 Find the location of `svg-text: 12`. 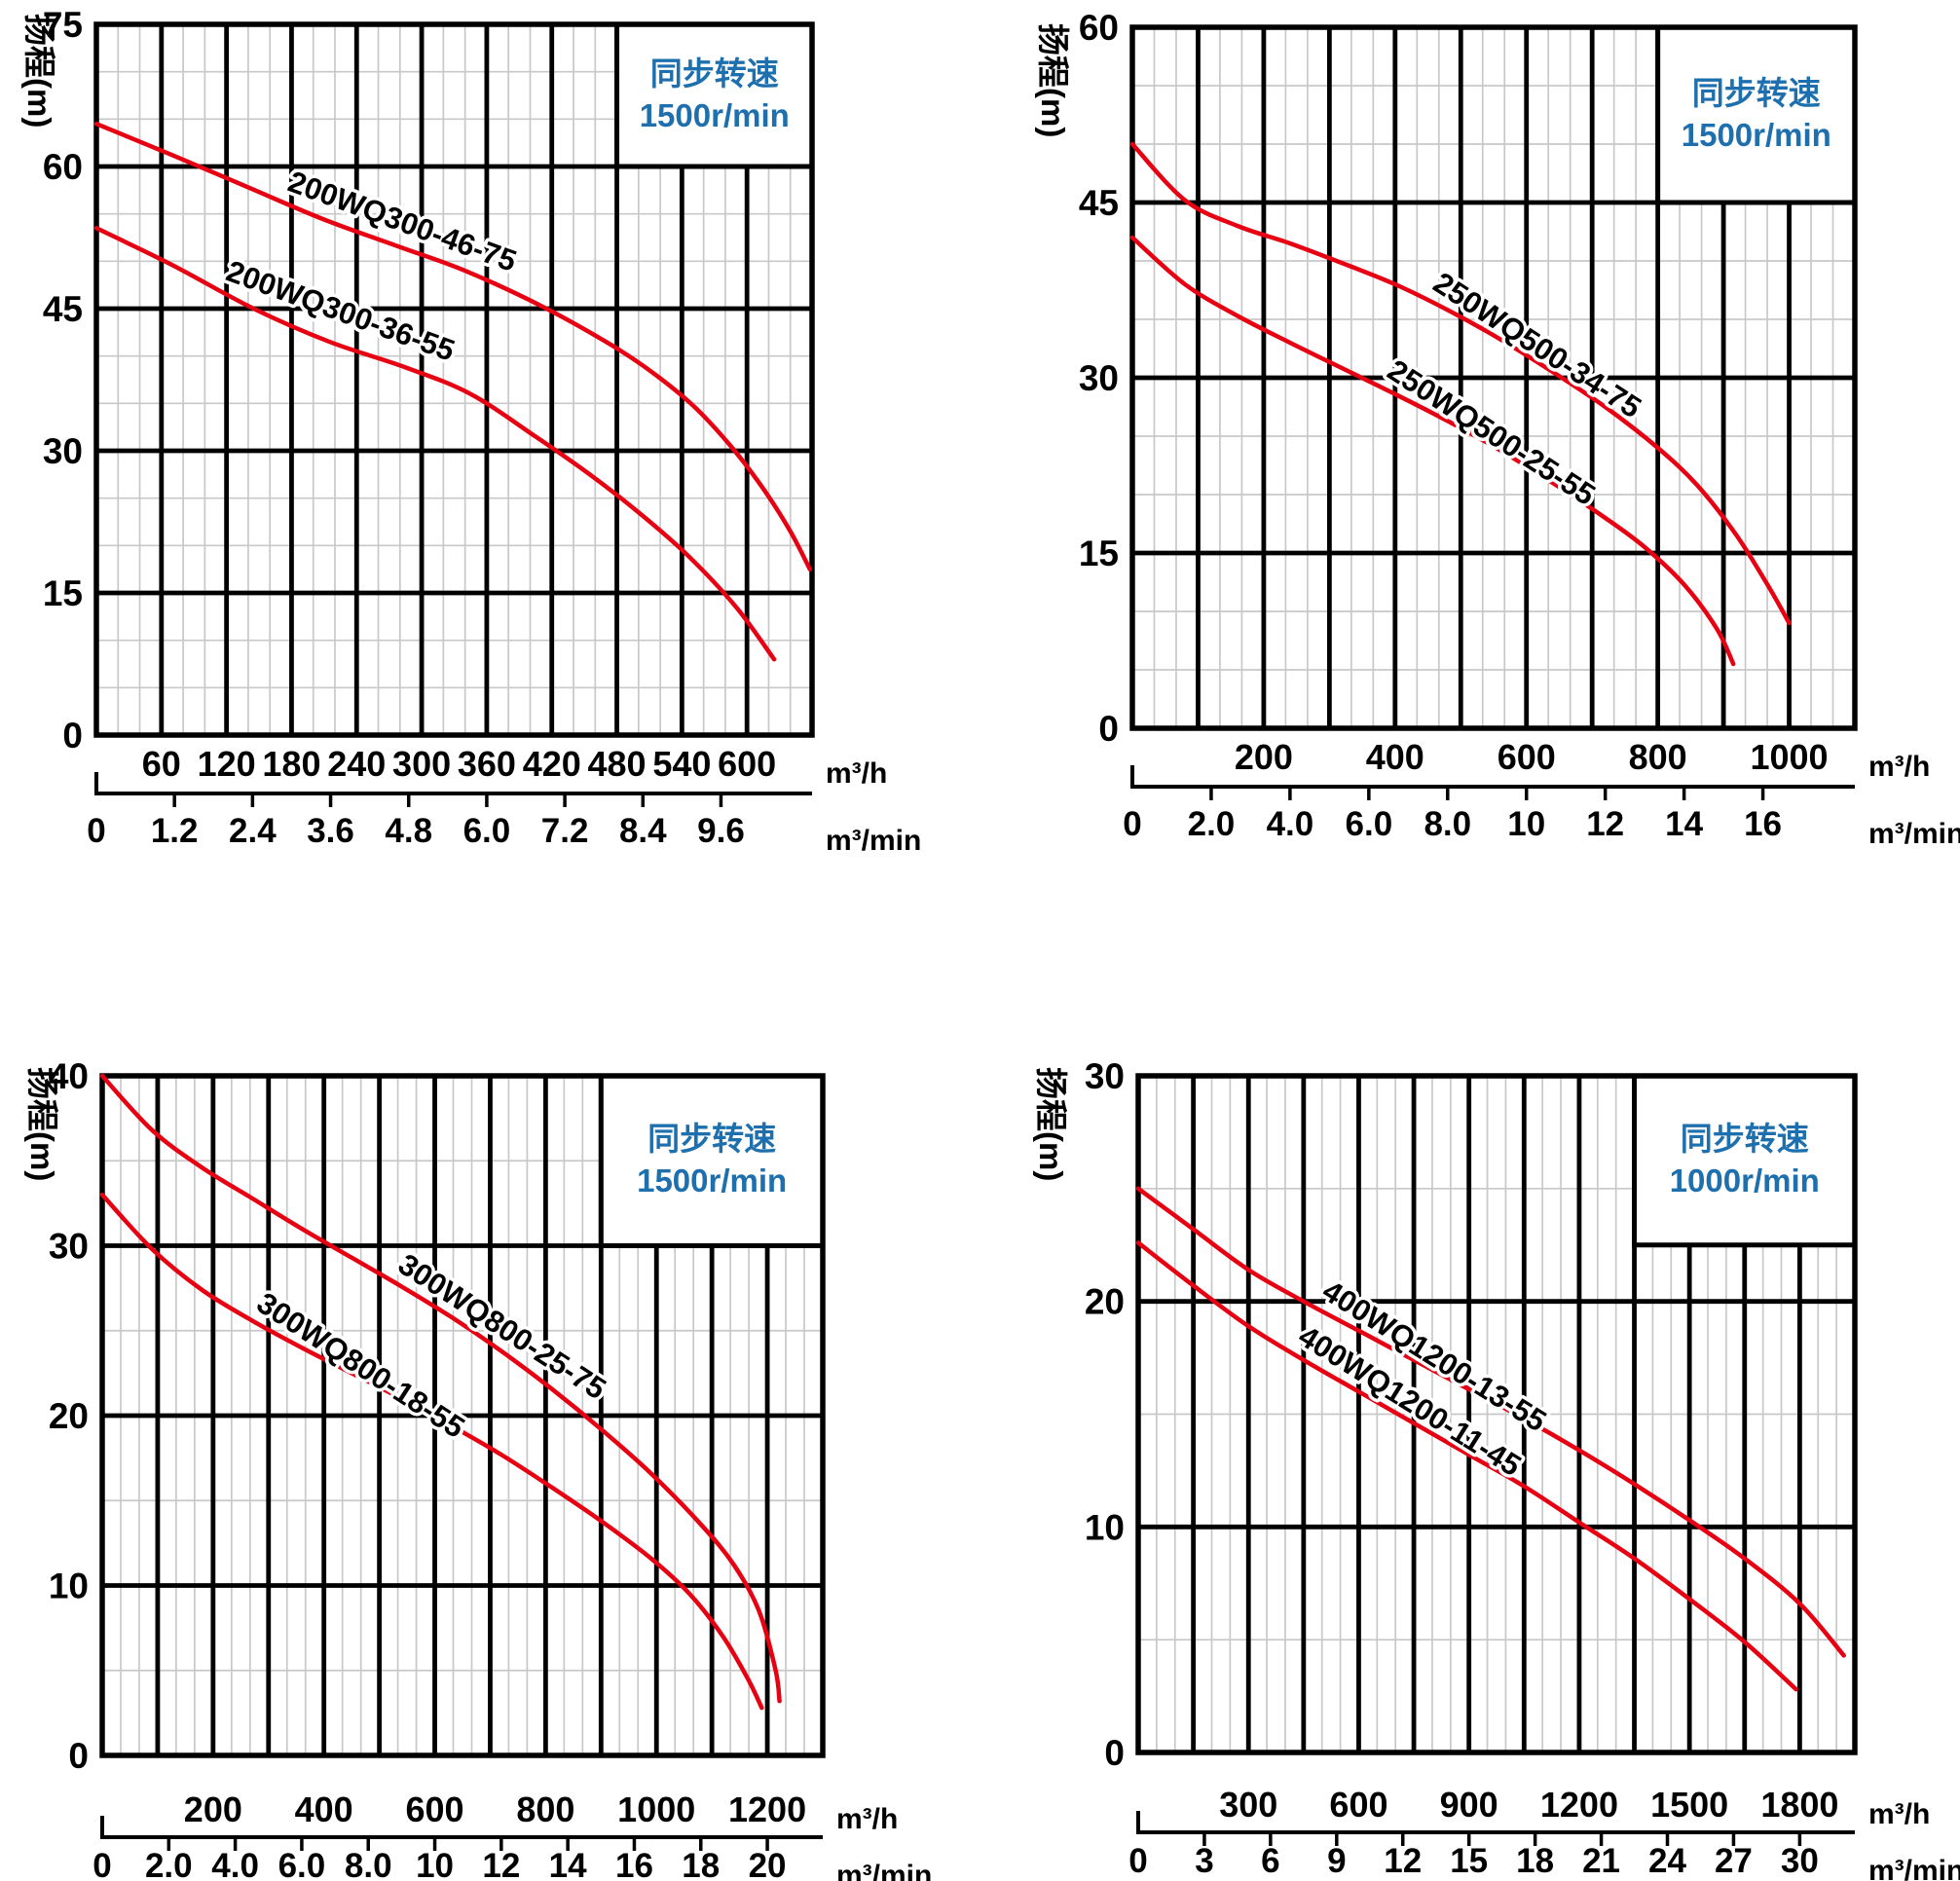

svg-text: 12 is located at coordinates (501, 1864).